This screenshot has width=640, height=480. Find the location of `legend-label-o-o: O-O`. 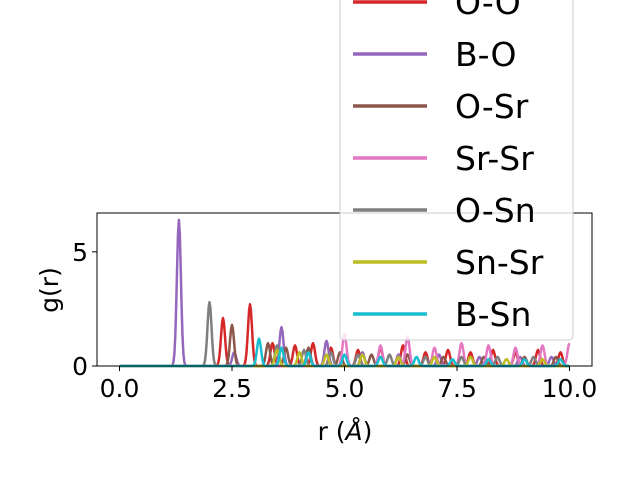

legend-label-o-o: O-O is located at coordinates (488, 11).